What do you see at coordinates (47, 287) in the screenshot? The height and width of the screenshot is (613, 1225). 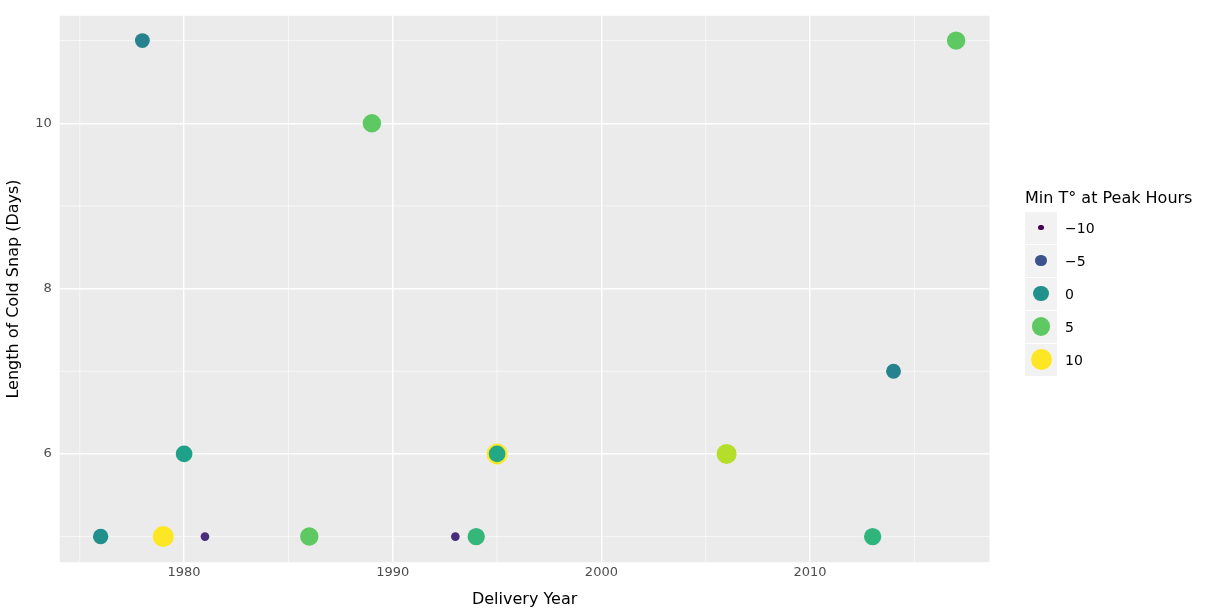 I see `y-tick-label: 8` at bounding box center [47, 287].